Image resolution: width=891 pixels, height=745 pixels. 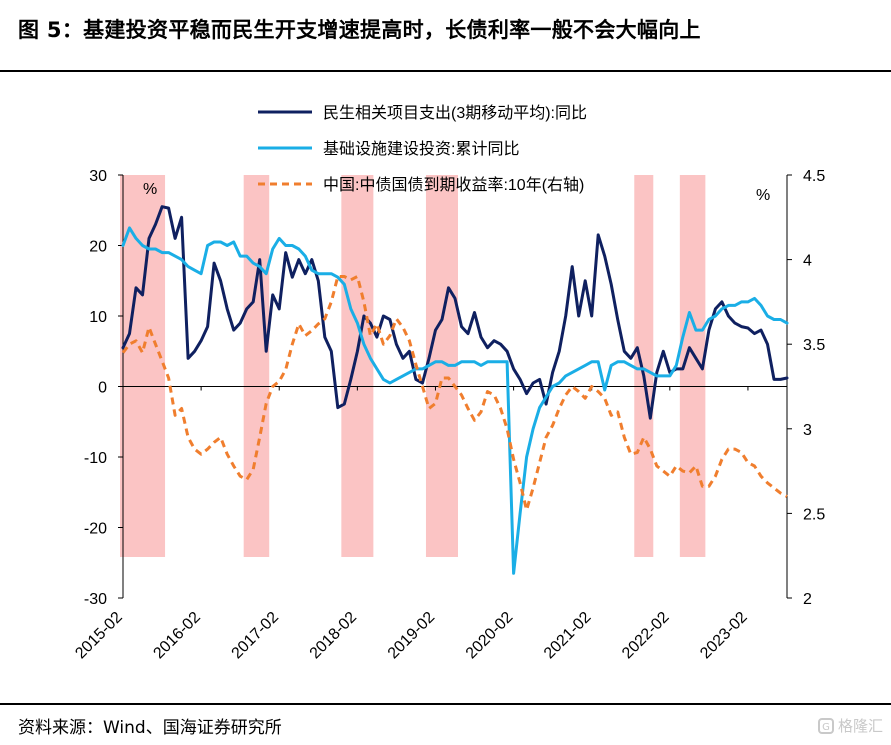 I want to click on x-tick-label: 2016-02, so click(x=177, y=636).